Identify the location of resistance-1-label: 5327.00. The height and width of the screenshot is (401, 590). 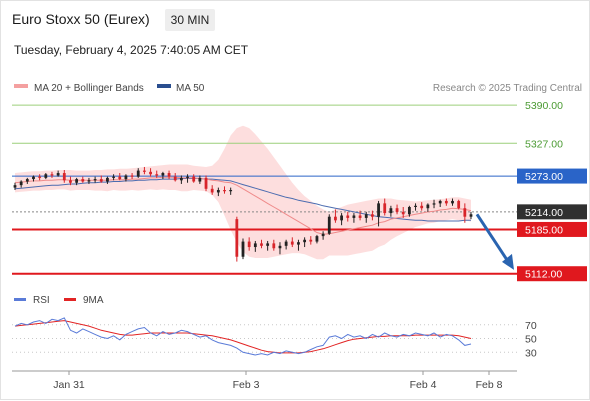
(544, 144).